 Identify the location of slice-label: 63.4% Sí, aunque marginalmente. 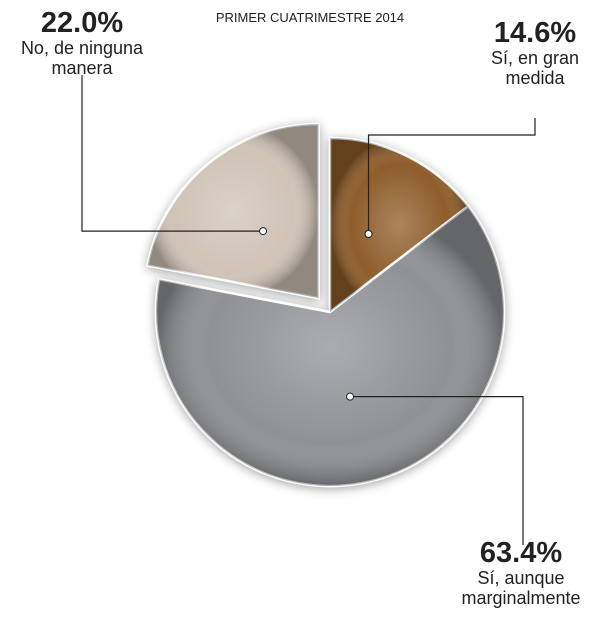
(519, 573).